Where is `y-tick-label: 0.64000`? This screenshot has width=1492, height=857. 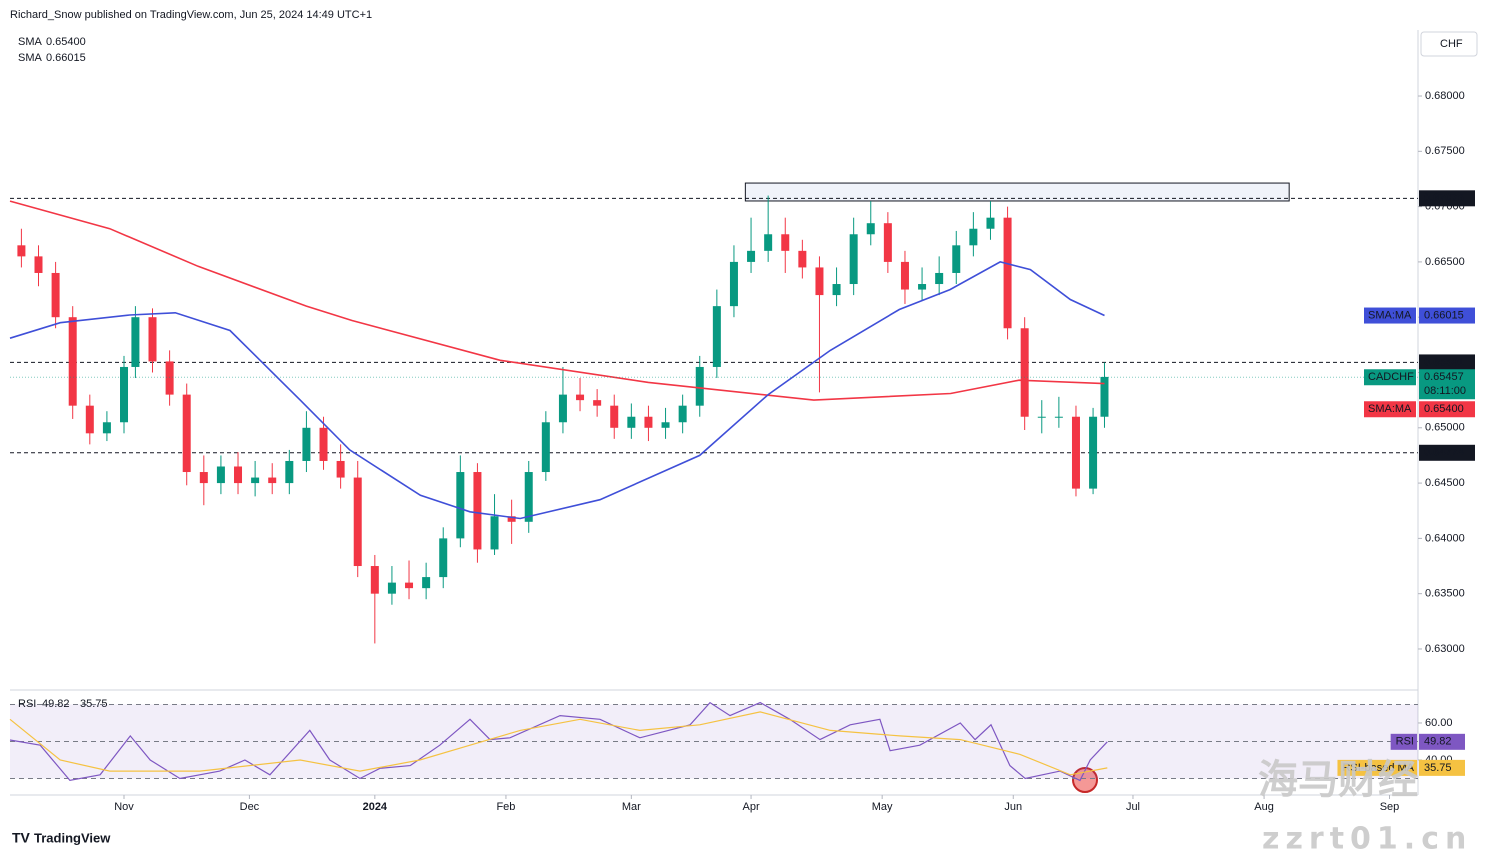 y-tick-label: 0.64000 is located at coordinates (1445, 538).